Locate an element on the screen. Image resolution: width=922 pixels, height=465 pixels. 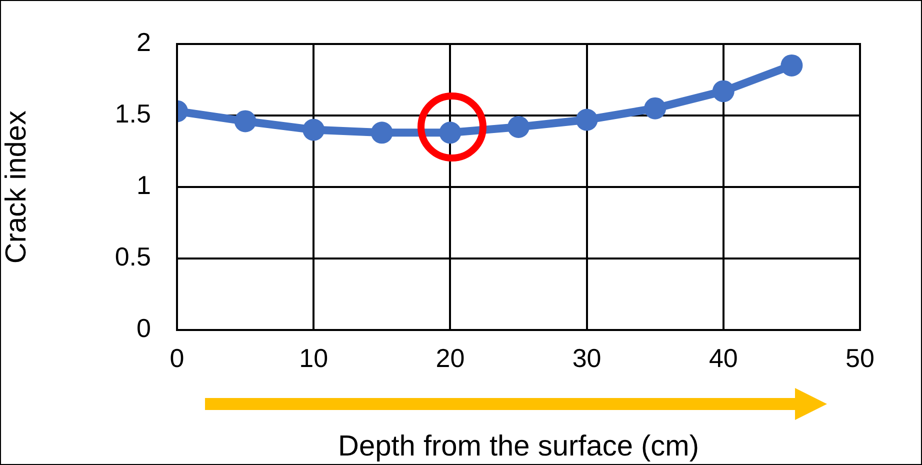
y-tick-label: 0.5 is located at coordinates (132, 257).